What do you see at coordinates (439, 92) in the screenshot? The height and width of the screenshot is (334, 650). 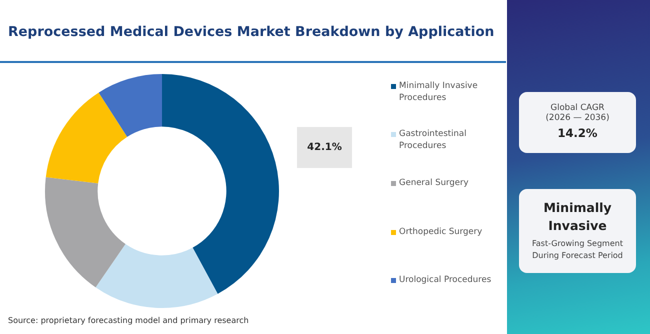 I see `legend-label: Minimally Invasive Procedures` at bounding box center [439, 92].